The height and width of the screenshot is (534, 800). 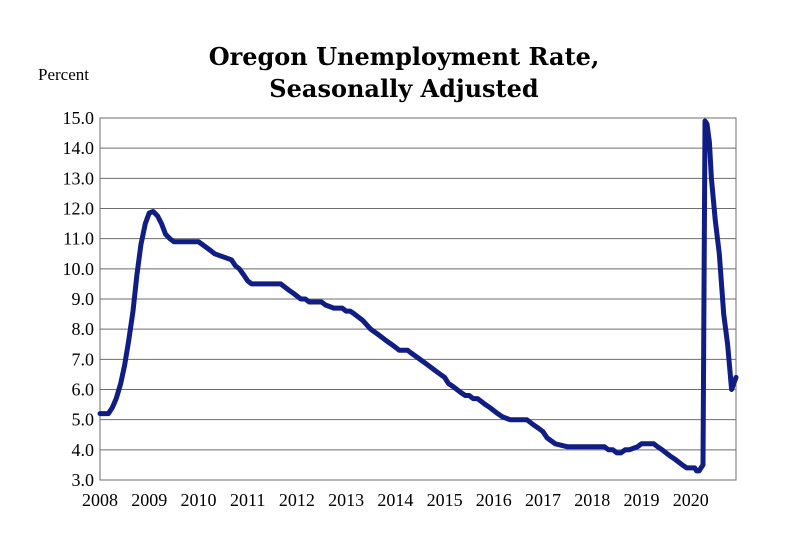 I want to click on y-tick-label: 3.0, so click(x=83, y=480).